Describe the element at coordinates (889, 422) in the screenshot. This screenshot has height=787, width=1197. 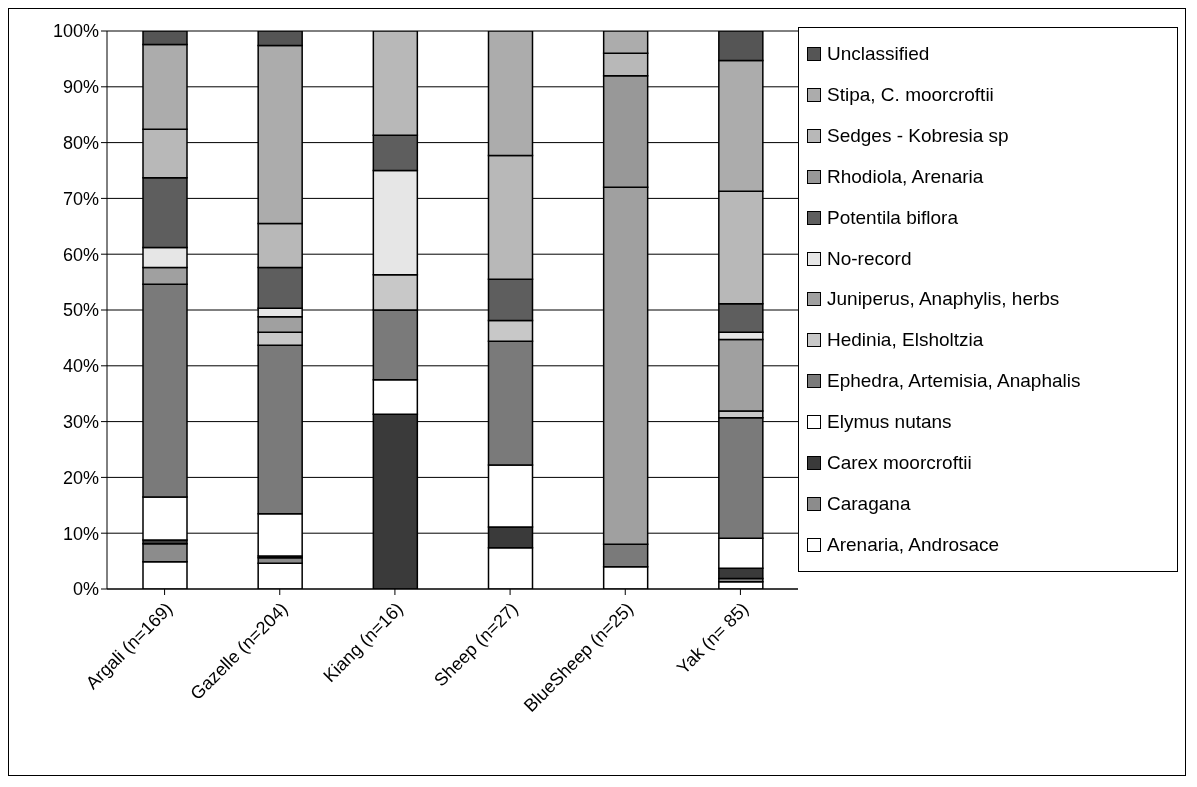
I see `legend-label: Elymus nutans` at that location.